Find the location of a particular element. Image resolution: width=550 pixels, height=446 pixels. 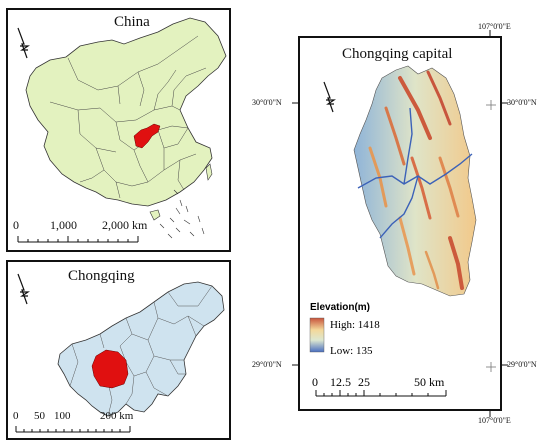

chongqing-highlight is located at coordinates (147, 136).